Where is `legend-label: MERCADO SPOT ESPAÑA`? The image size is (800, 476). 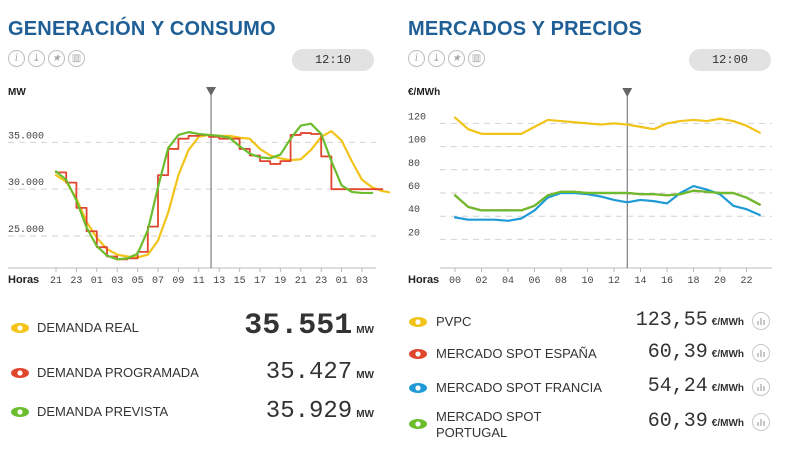 legend-label: MERCADO SPOT ESPAÑA is located at coordinates (516, 353).